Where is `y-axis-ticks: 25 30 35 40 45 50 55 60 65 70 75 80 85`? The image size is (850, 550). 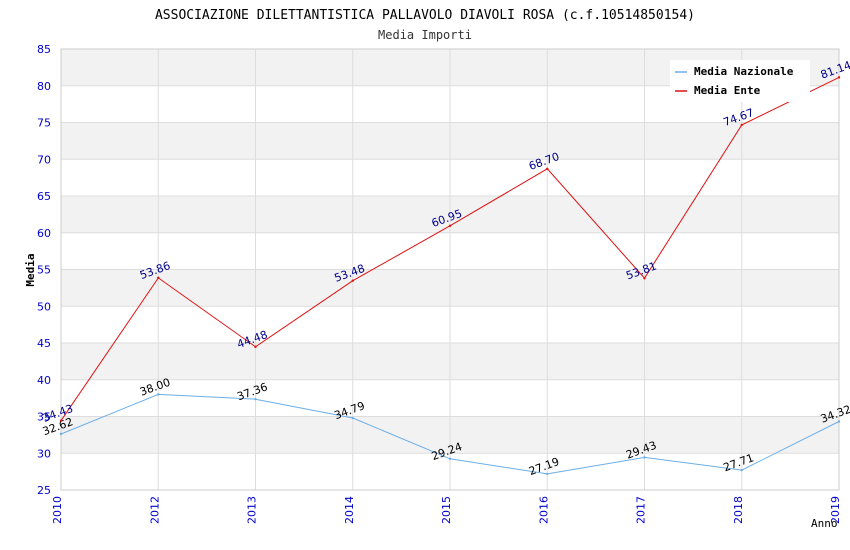 y-axis-ticks: 25 30 35 40 45 50 55 60 65 70 75 80 85 is located at coordinates (44, 270).